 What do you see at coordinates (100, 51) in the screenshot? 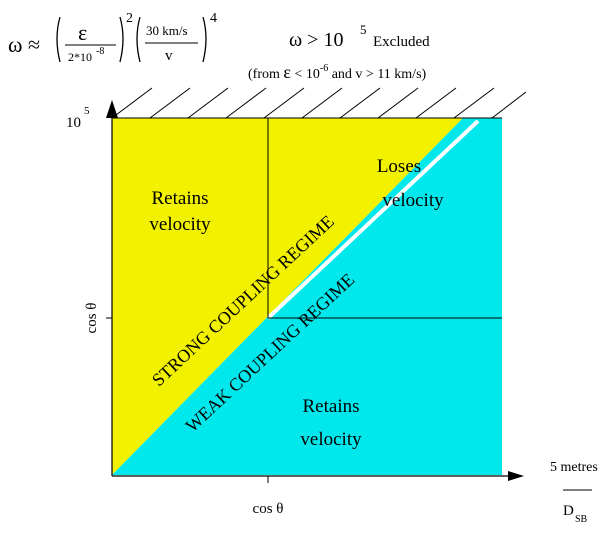
I see `svg-text: -8` at bounding box center [100, 51].